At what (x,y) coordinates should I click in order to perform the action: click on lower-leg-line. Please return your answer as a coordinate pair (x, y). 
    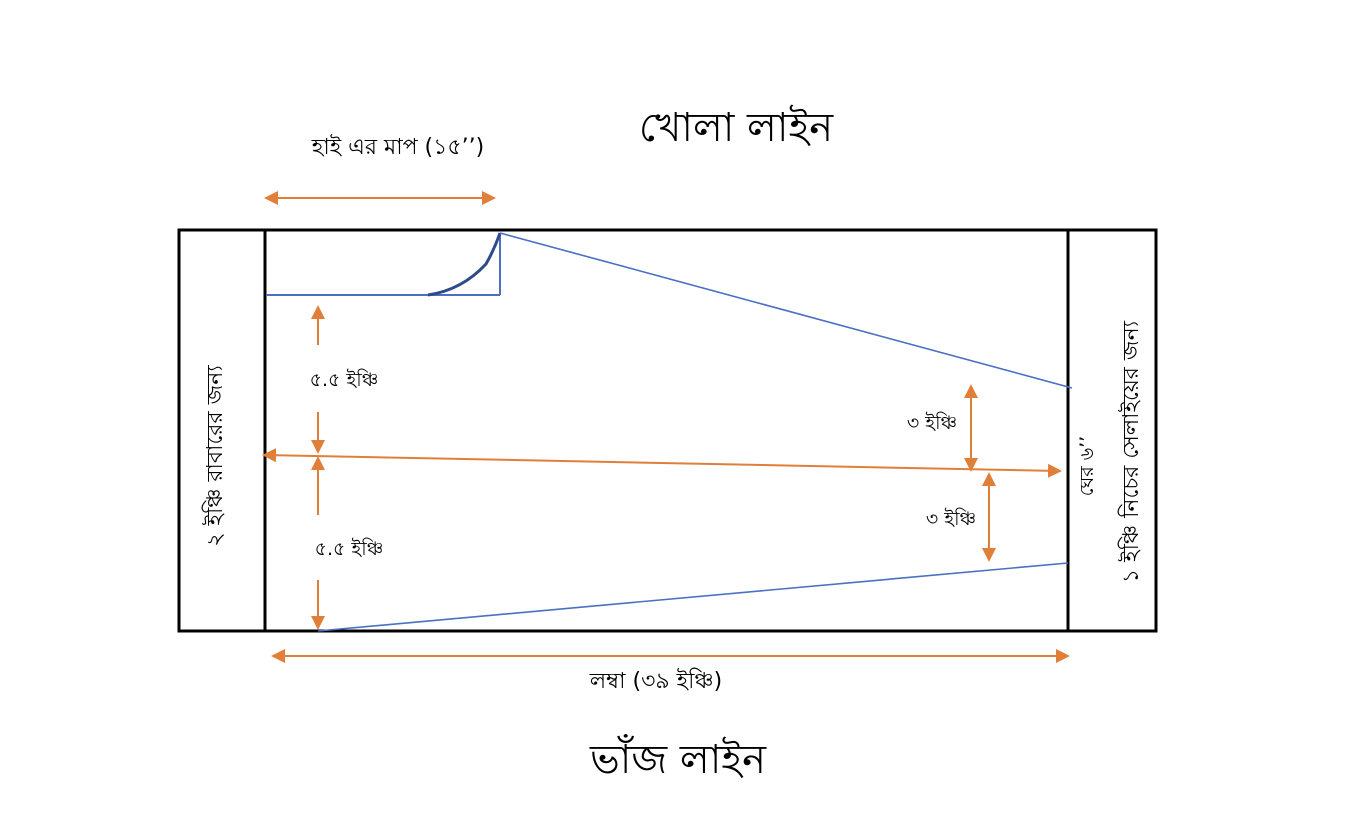
    Looking at the image, I should click on (693, 597).